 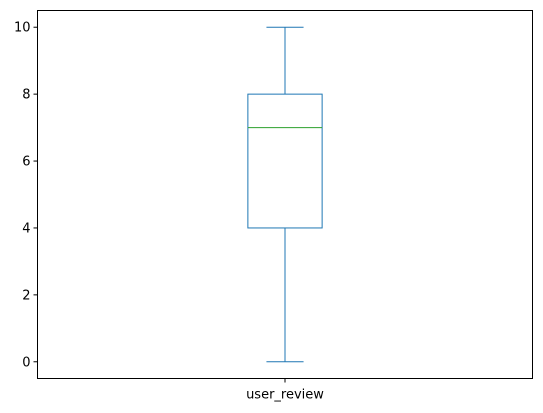 What do you see at coordinates (26, 228) in the screenshot?
I see `y-tick-label: 4` at bounding box center [26, 228].